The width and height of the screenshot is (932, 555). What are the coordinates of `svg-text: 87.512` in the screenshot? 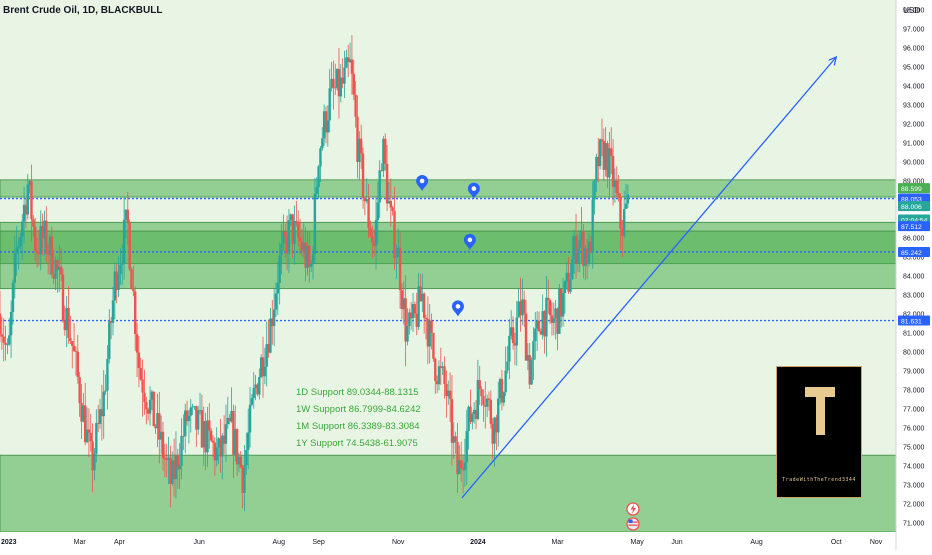 It's located at (911, 227).